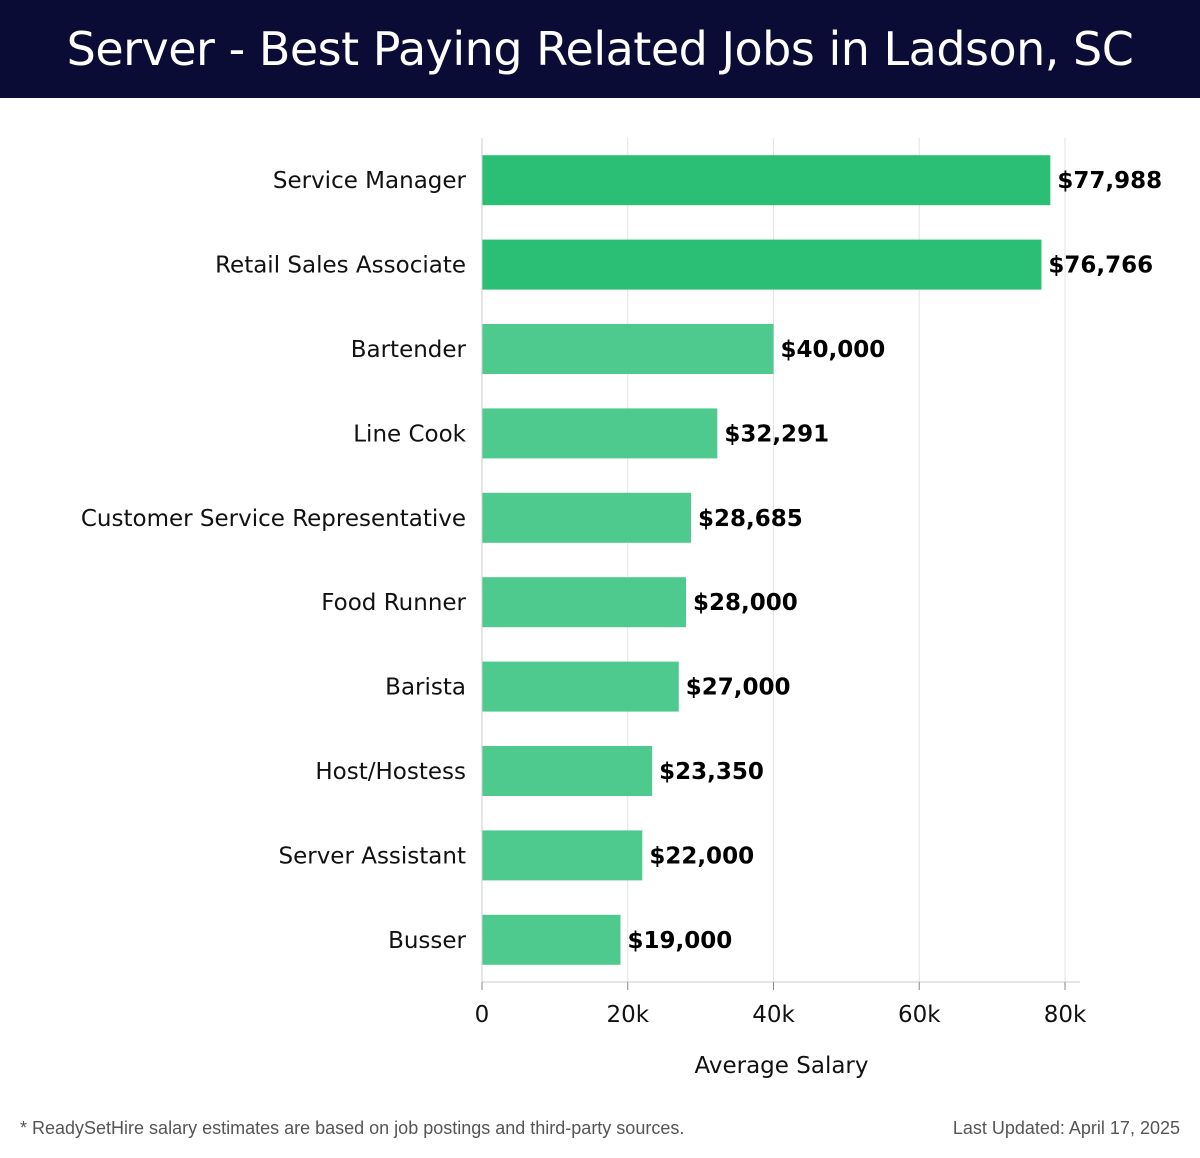  What do you see at coordinates (273, 519) in the screenshot?
I see `category-label: Customer Service Representative` at bounding box center [273, 519].